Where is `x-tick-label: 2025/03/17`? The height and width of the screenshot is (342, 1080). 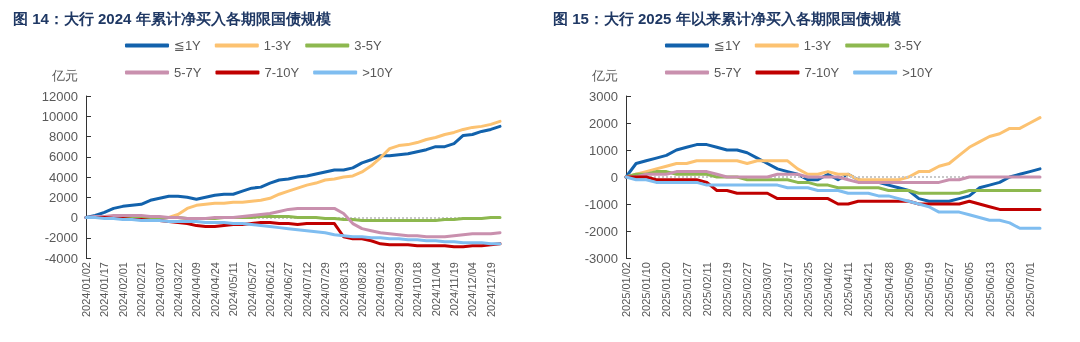 x-tick-label: 2025/03/17 is located at coordinates (787, 290).